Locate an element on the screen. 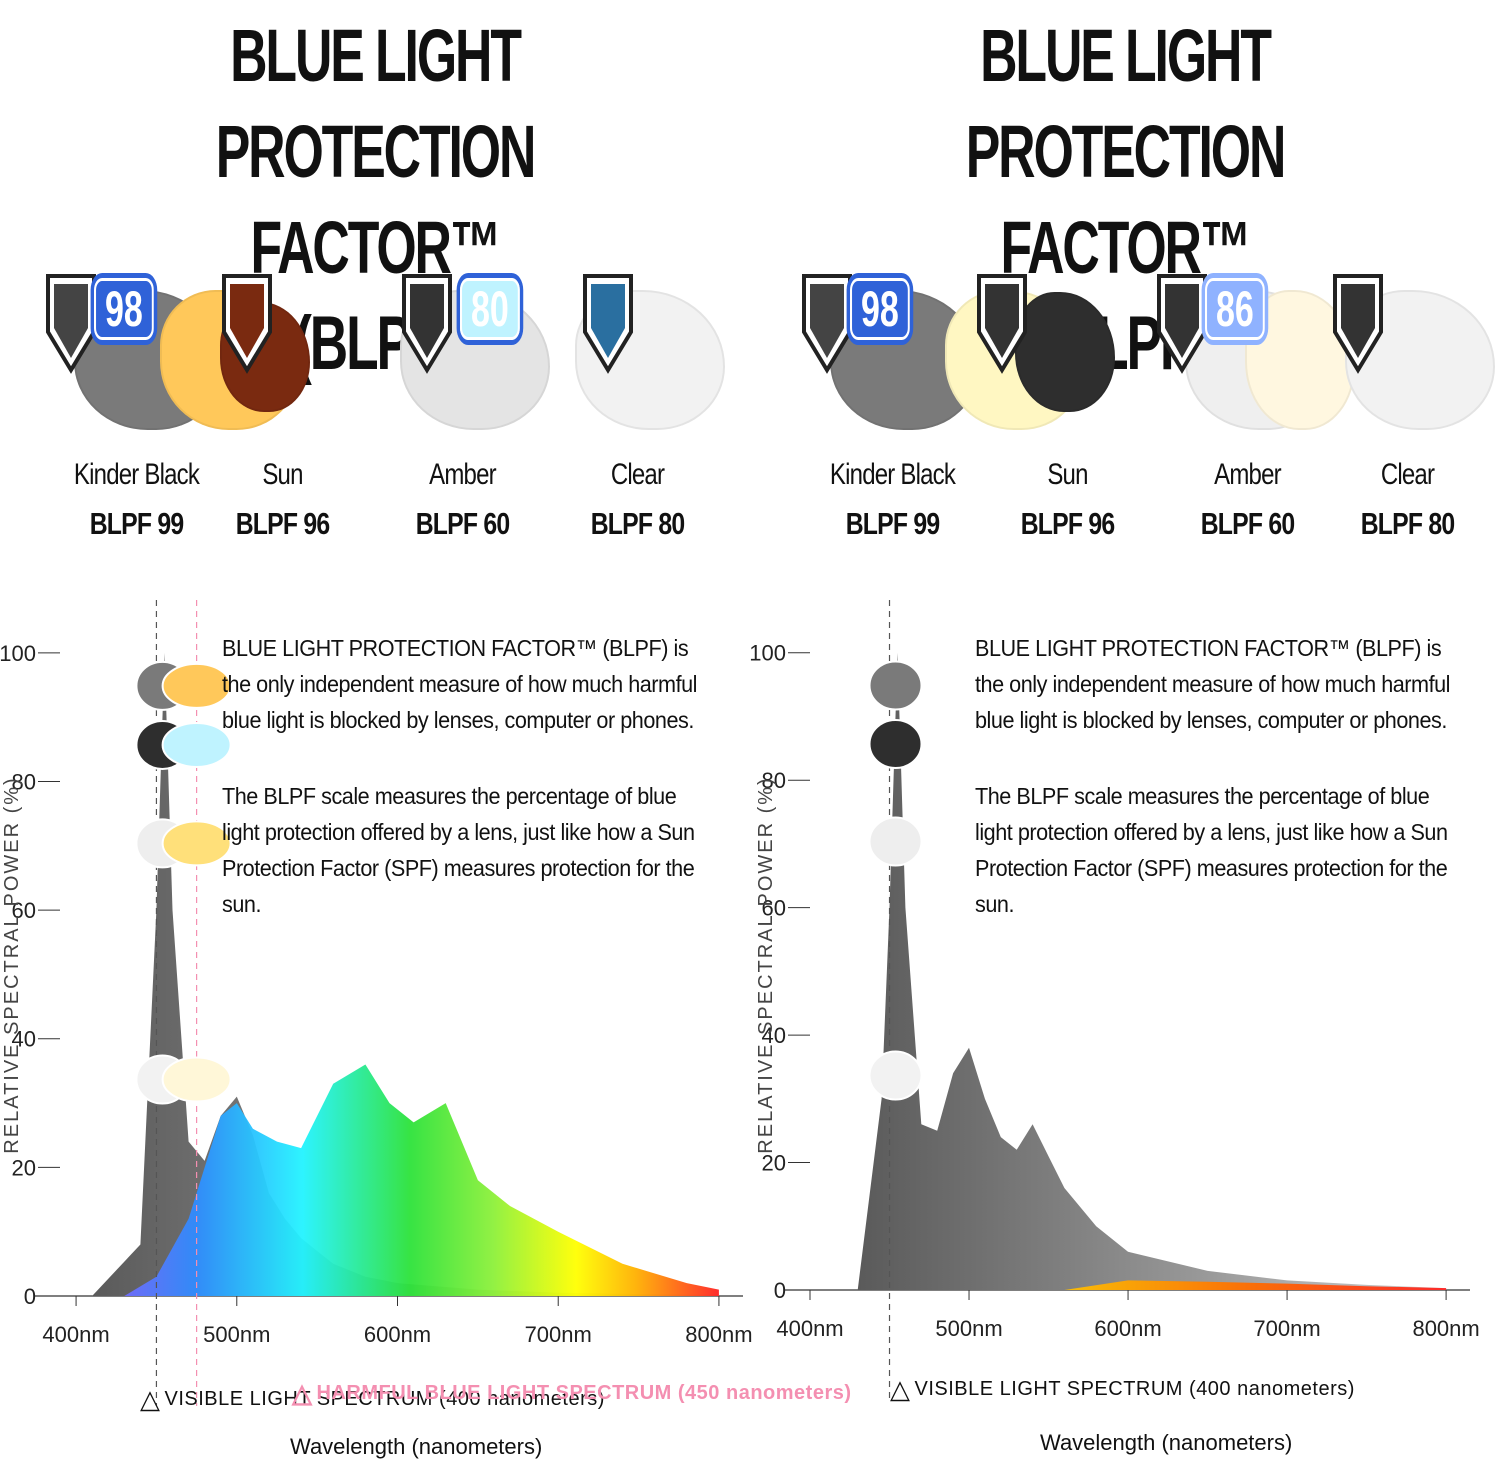  x-axis-label-right: Wavelength (nanometers) is located at coordinates (1166, 1442).